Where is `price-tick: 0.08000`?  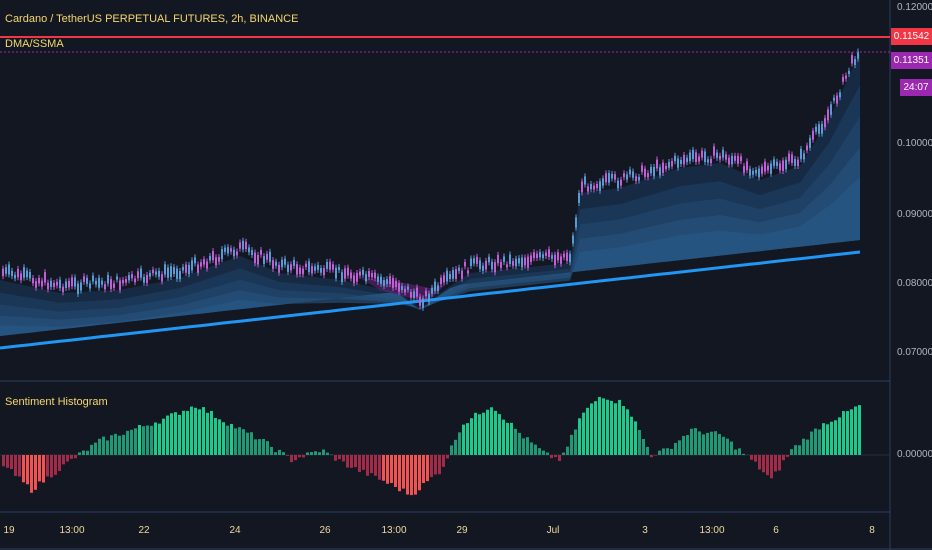 price-tick: 0.08000 is located at coordinates (914, 283).